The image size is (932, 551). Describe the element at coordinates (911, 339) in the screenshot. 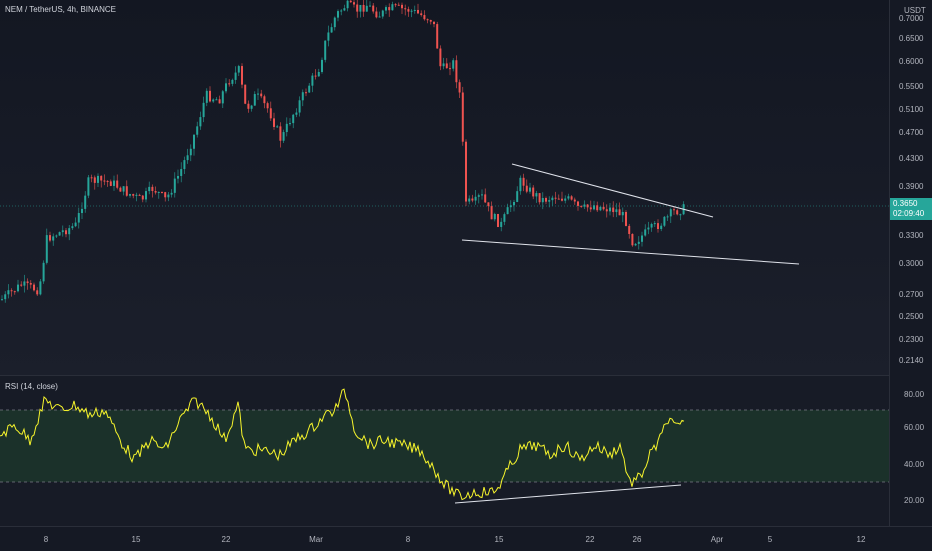

I see `price-tick: 0.2300` at that location.